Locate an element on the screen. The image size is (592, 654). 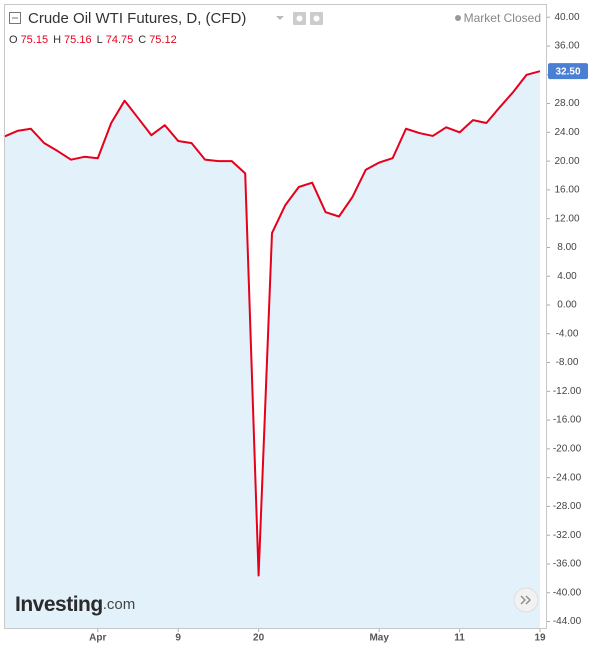
y-tick-label: 36.00 is located at coordinates (566, 46).